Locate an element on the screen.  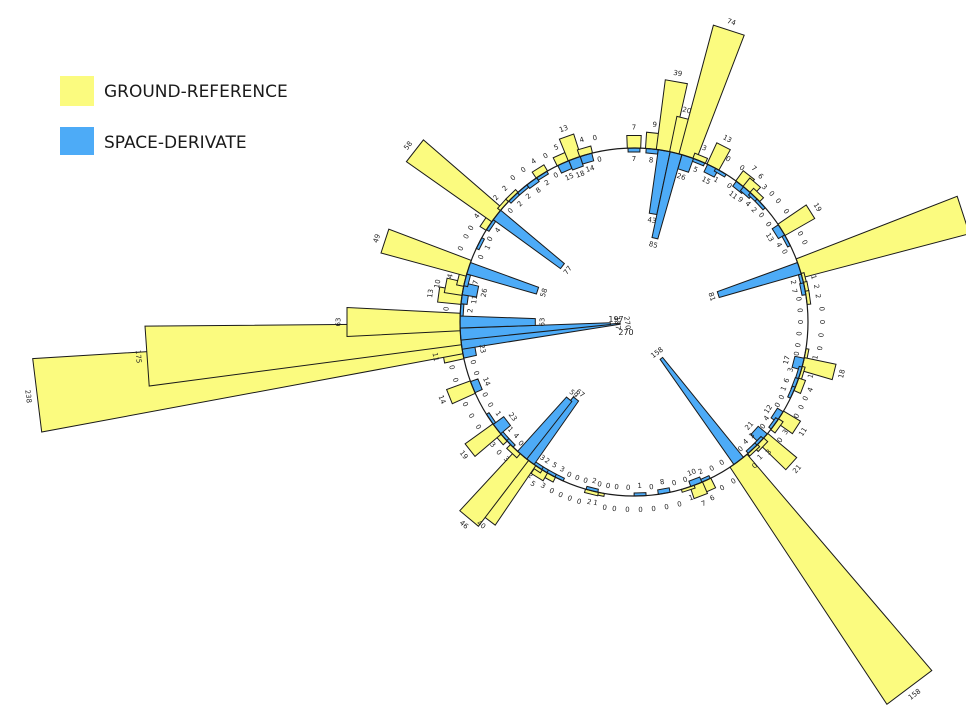
center-layer: 197 270 is located at coordinates (620, 326).